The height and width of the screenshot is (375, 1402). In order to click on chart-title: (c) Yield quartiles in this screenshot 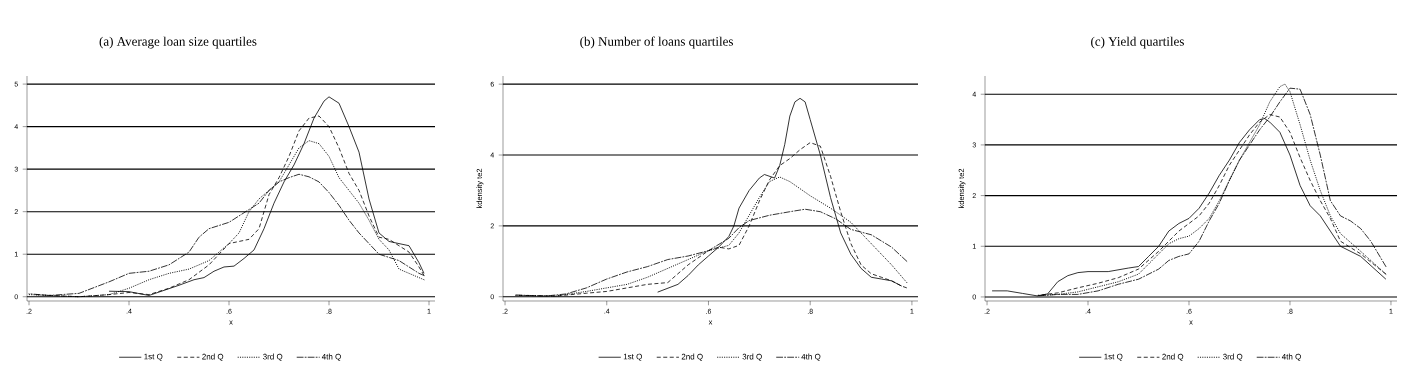, I will do `click(1137, 42)`.